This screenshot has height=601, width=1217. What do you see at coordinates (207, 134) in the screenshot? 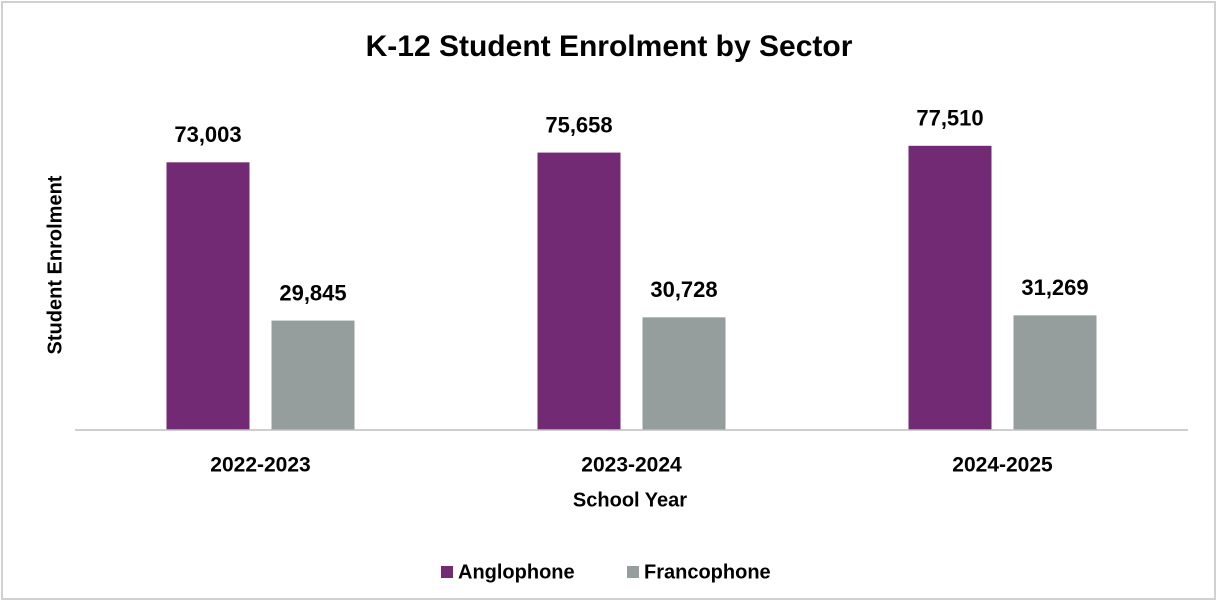
I see `data-label: 73,003` at bounding box center [207, 134].